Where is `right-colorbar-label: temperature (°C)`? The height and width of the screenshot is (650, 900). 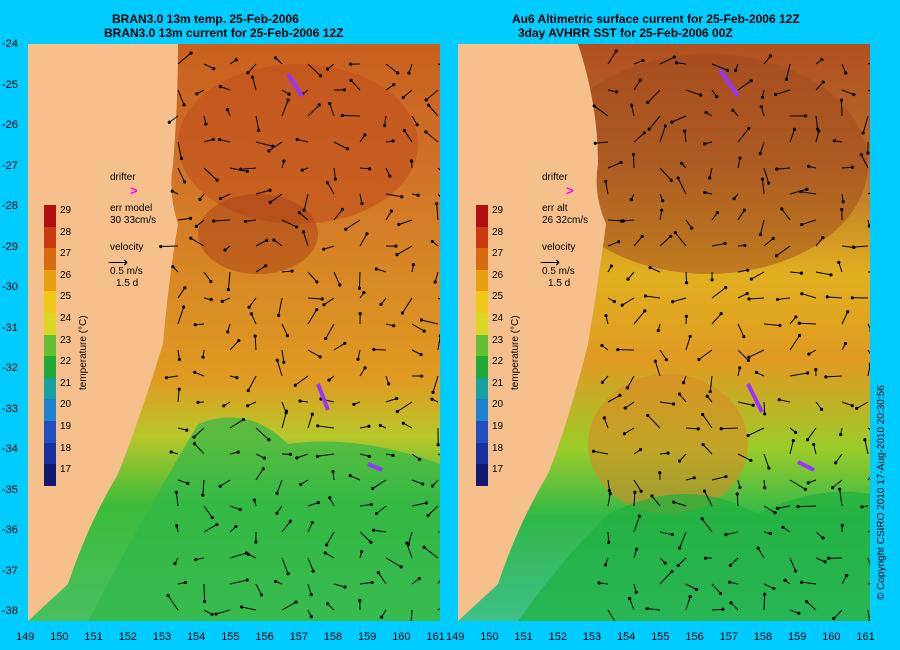 right-colorbar-label: temperature (°C) is located at coordinates (515, 352).